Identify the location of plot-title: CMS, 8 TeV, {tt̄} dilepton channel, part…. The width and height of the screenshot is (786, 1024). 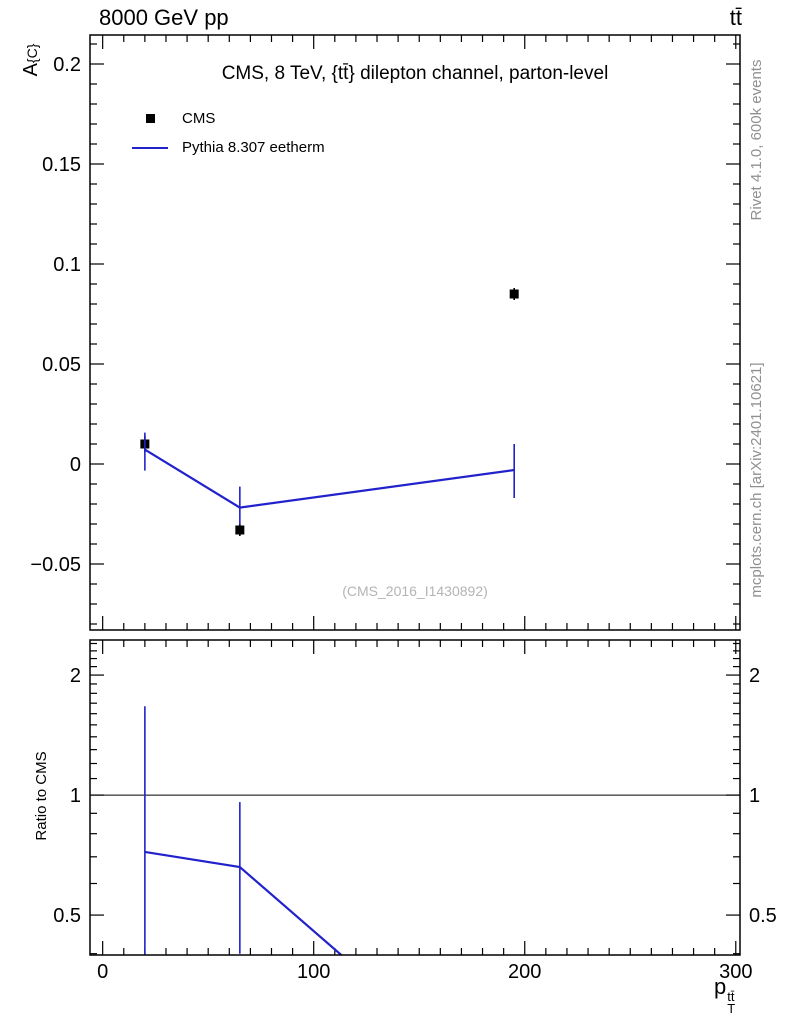
(415, 73).